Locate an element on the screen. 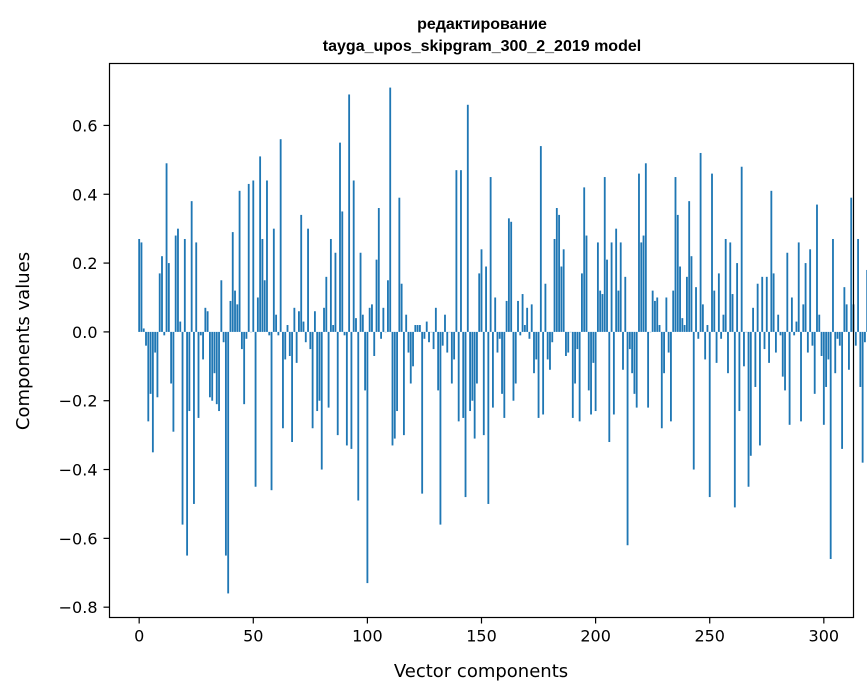 This screenshot has height=696, width=867. y-tick-label: −0.8 is located at coordinates (78, 607).